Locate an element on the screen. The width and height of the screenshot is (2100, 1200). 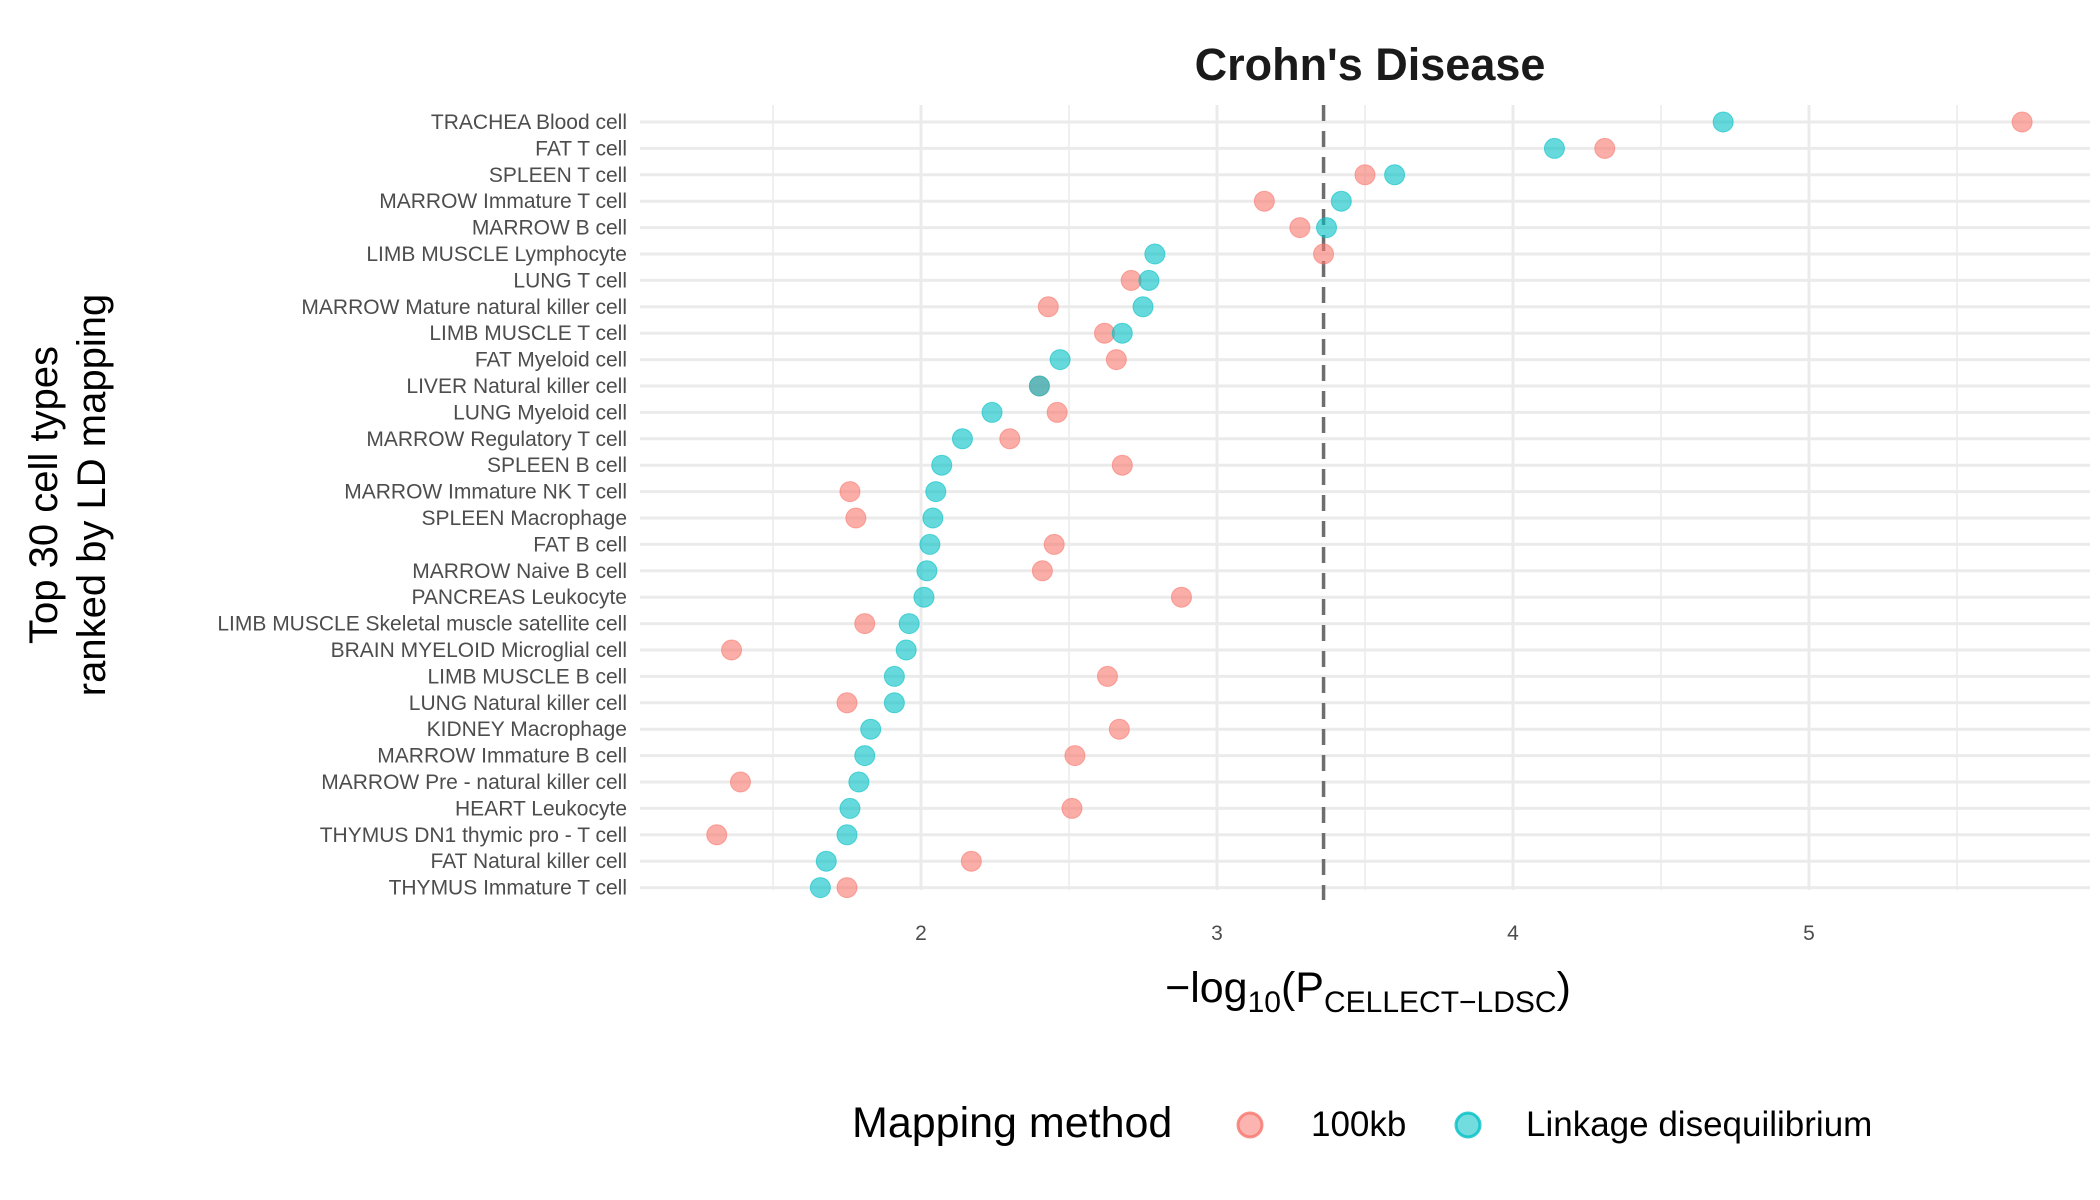
point-100kb-thymus-dn1-thymic-pro-t-cell is located at coordinates (717, 835).